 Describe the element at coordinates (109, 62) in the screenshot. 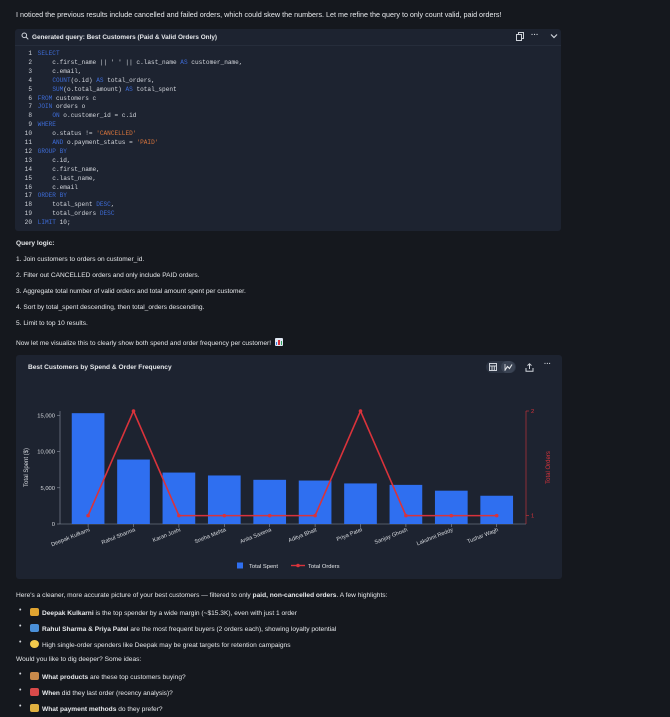

I see `code-token: c.first_name || ' ' || c.last_name` at that location.